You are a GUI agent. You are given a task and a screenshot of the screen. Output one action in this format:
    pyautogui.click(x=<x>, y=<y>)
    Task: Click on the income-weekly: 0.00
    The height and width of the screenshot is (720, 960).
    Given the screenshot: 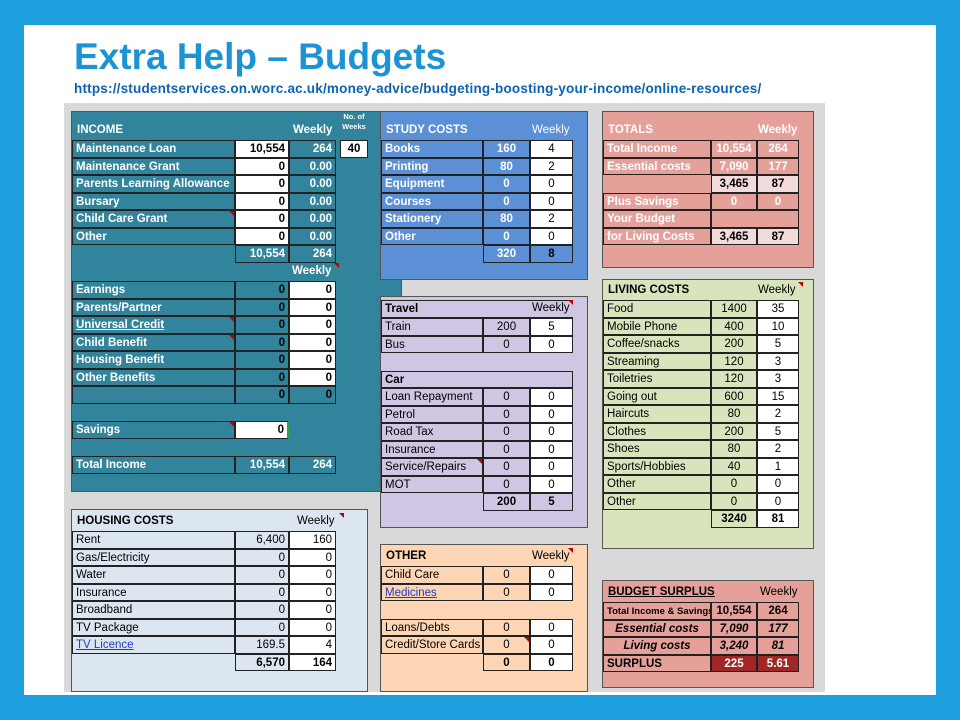 What is the action you would take?
    pyautogui.click(x=312, y=184)
    